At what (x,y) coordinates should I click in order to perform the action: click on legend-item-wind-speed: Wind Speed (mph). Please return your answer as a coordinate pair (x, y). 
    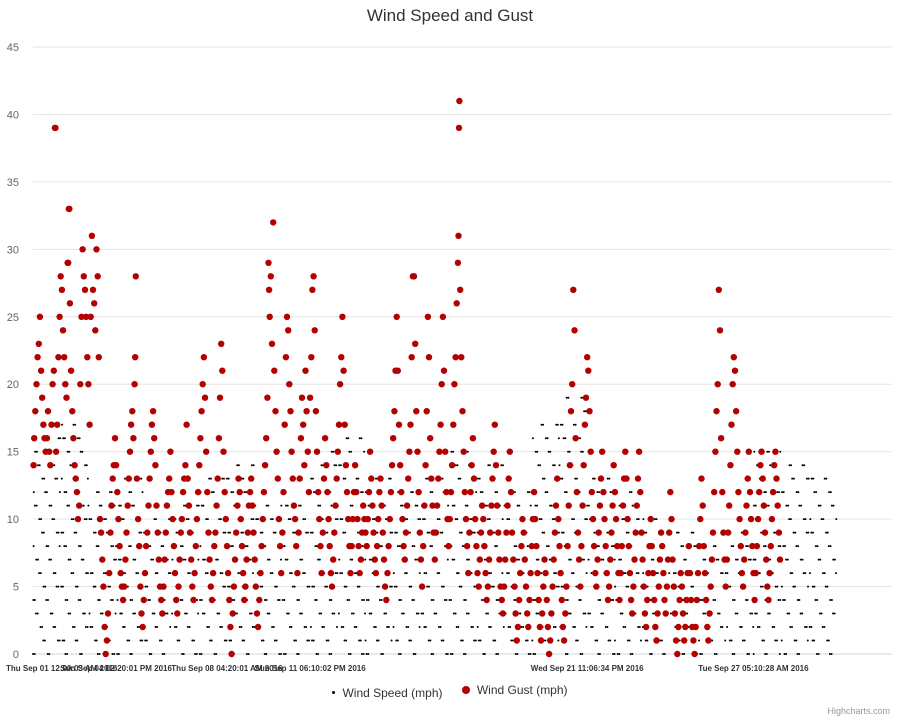
    Looking at the image, I should click on (387, 693).